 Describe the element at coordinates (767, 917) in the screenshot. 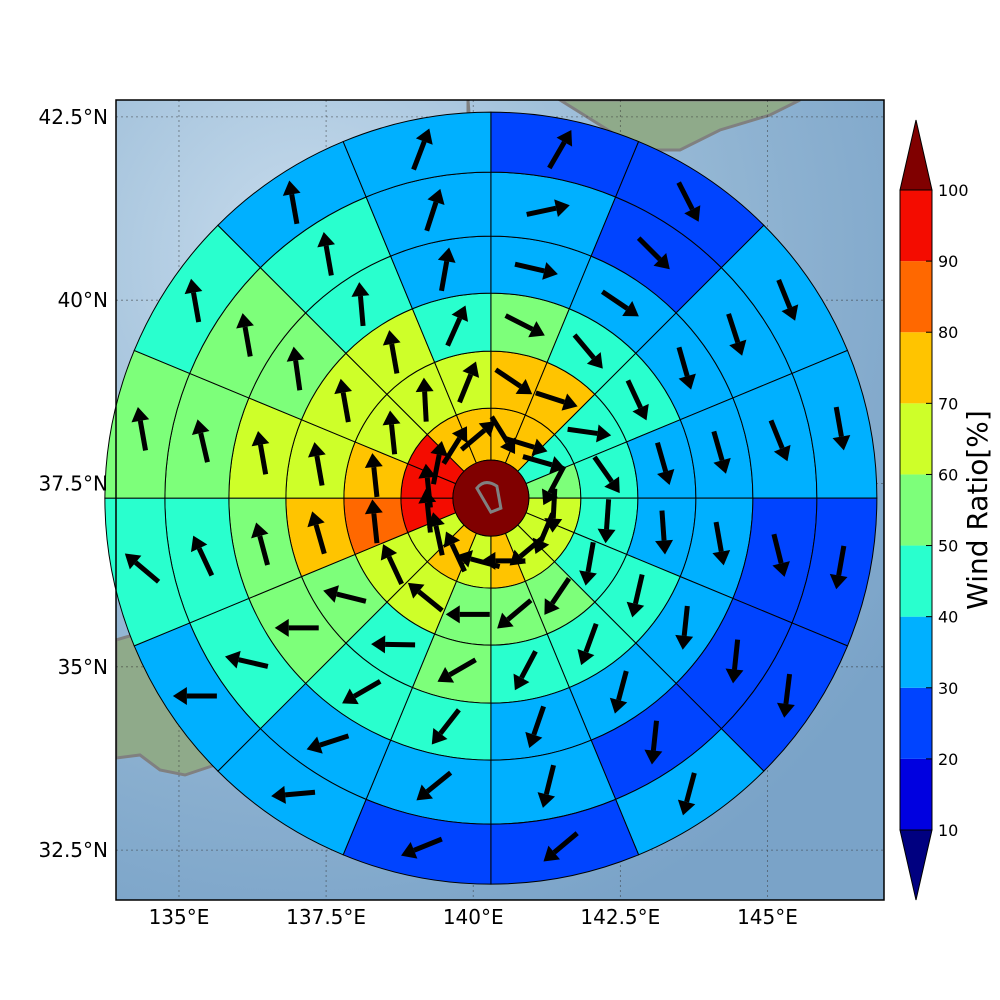

I see `lon-tick-label: 145°E` at that location.